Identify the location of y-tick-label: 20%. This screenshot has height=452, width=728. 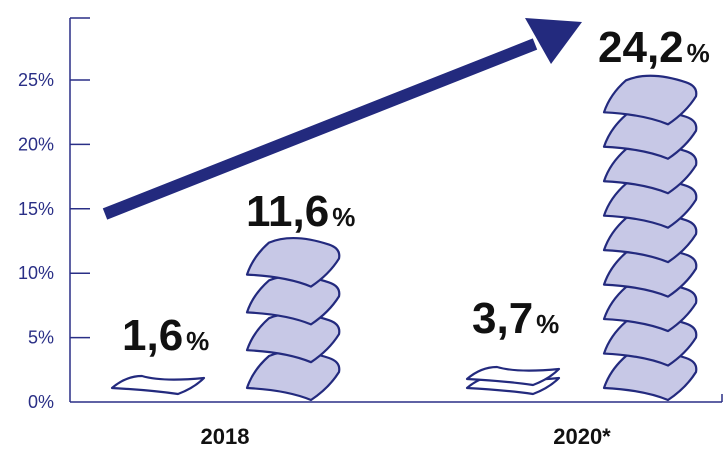
(36, 144).